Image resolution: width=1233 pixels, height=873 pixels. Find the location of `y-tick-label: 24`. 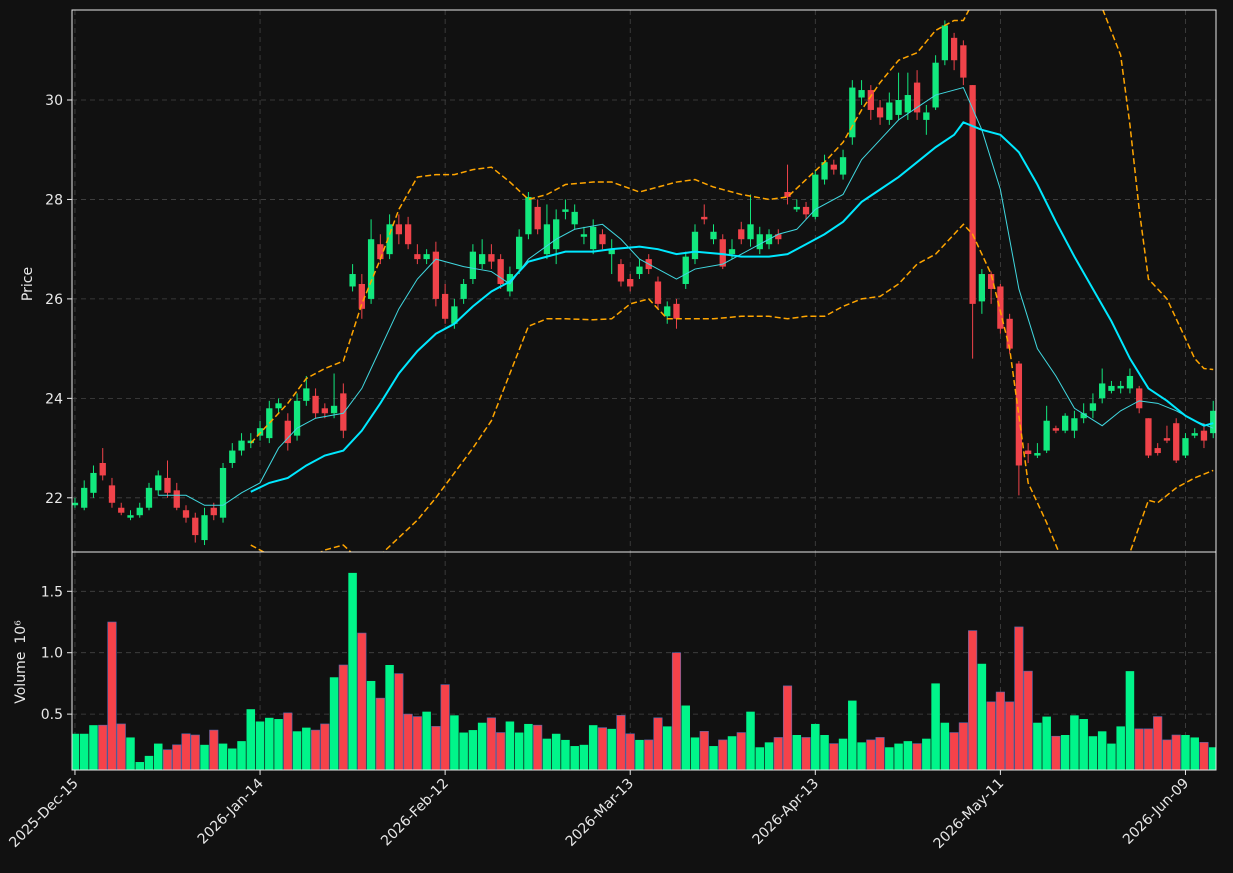

y-tick-label: 24 is located at coordinates (54, 399).